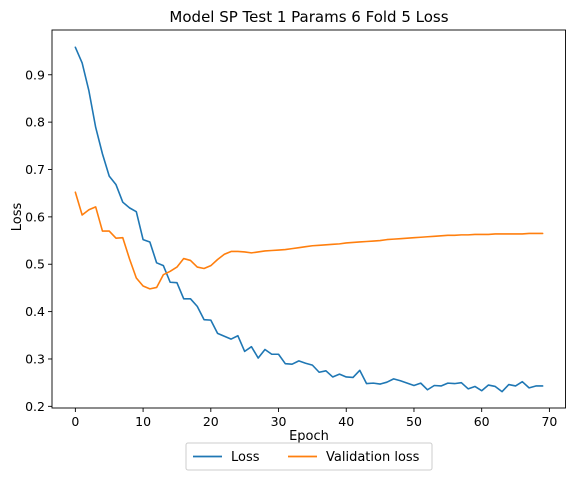 The image size is (567, 478). I want to click on x-tick-label: 0, so click(75, 421).